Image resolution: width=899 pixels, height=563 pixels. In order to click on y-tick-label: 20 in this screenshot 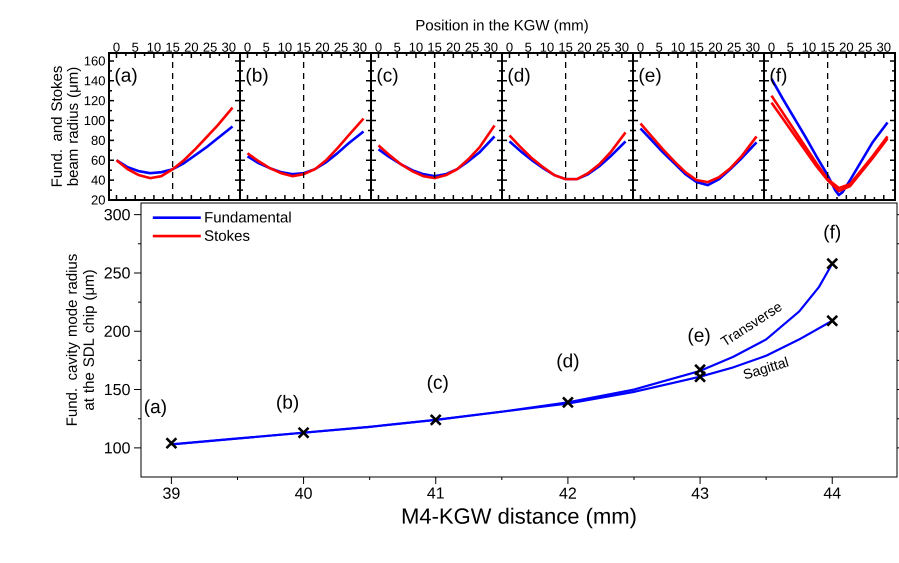, I will do `click(98, 200)`.